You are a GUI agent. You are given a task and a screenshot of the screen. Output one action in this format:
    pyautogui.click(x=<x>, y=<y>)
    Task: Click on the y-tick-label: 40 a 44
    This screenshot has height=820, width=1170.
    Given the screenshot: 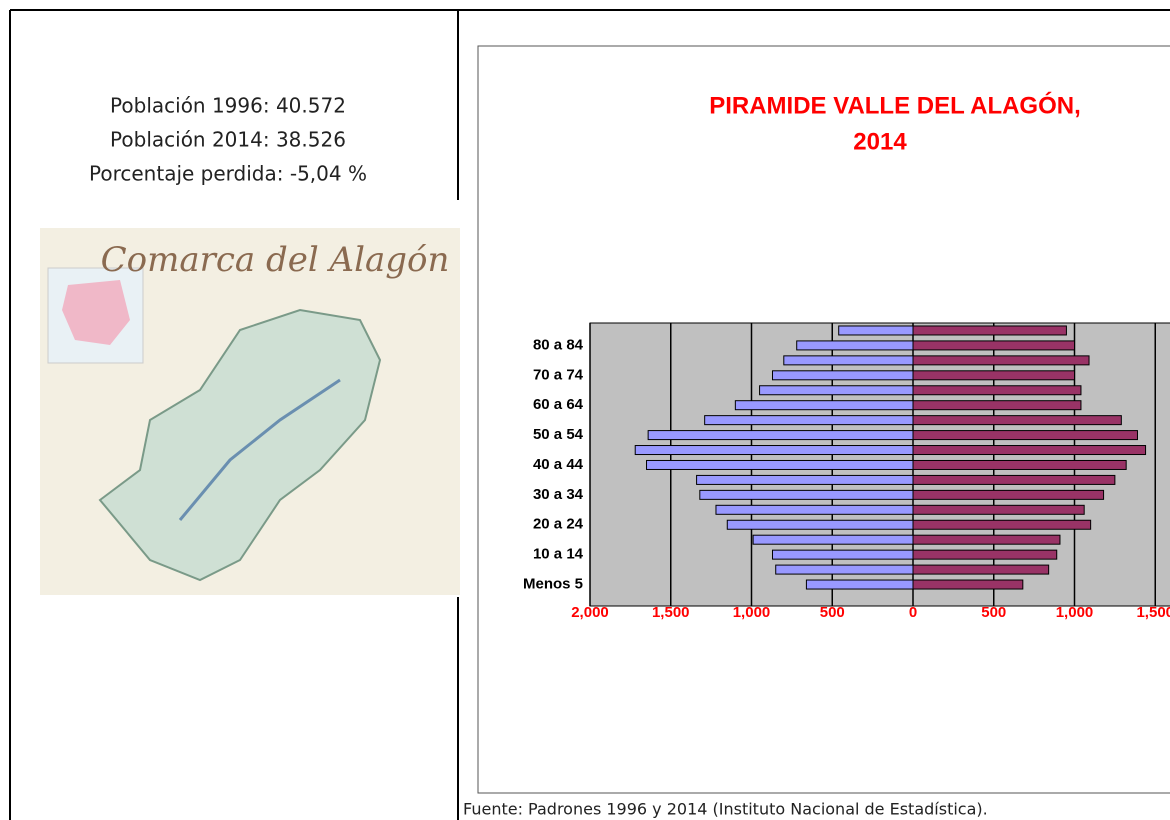 What is the action you would take?
    pyautogui.click(x=558, y=464)
    